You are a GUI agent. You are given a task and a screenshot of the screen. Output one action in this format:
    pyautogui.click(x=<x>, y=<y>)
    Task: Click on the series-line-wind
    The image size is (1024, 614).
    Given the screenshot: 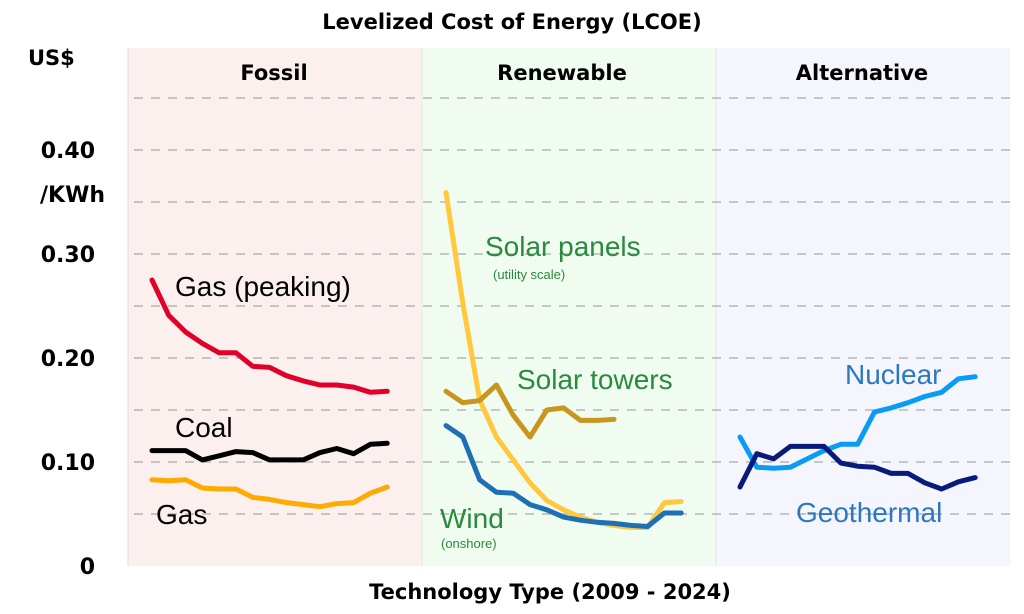 What is the action you would take?
    pyautogui.click(x=563, y=476)
    